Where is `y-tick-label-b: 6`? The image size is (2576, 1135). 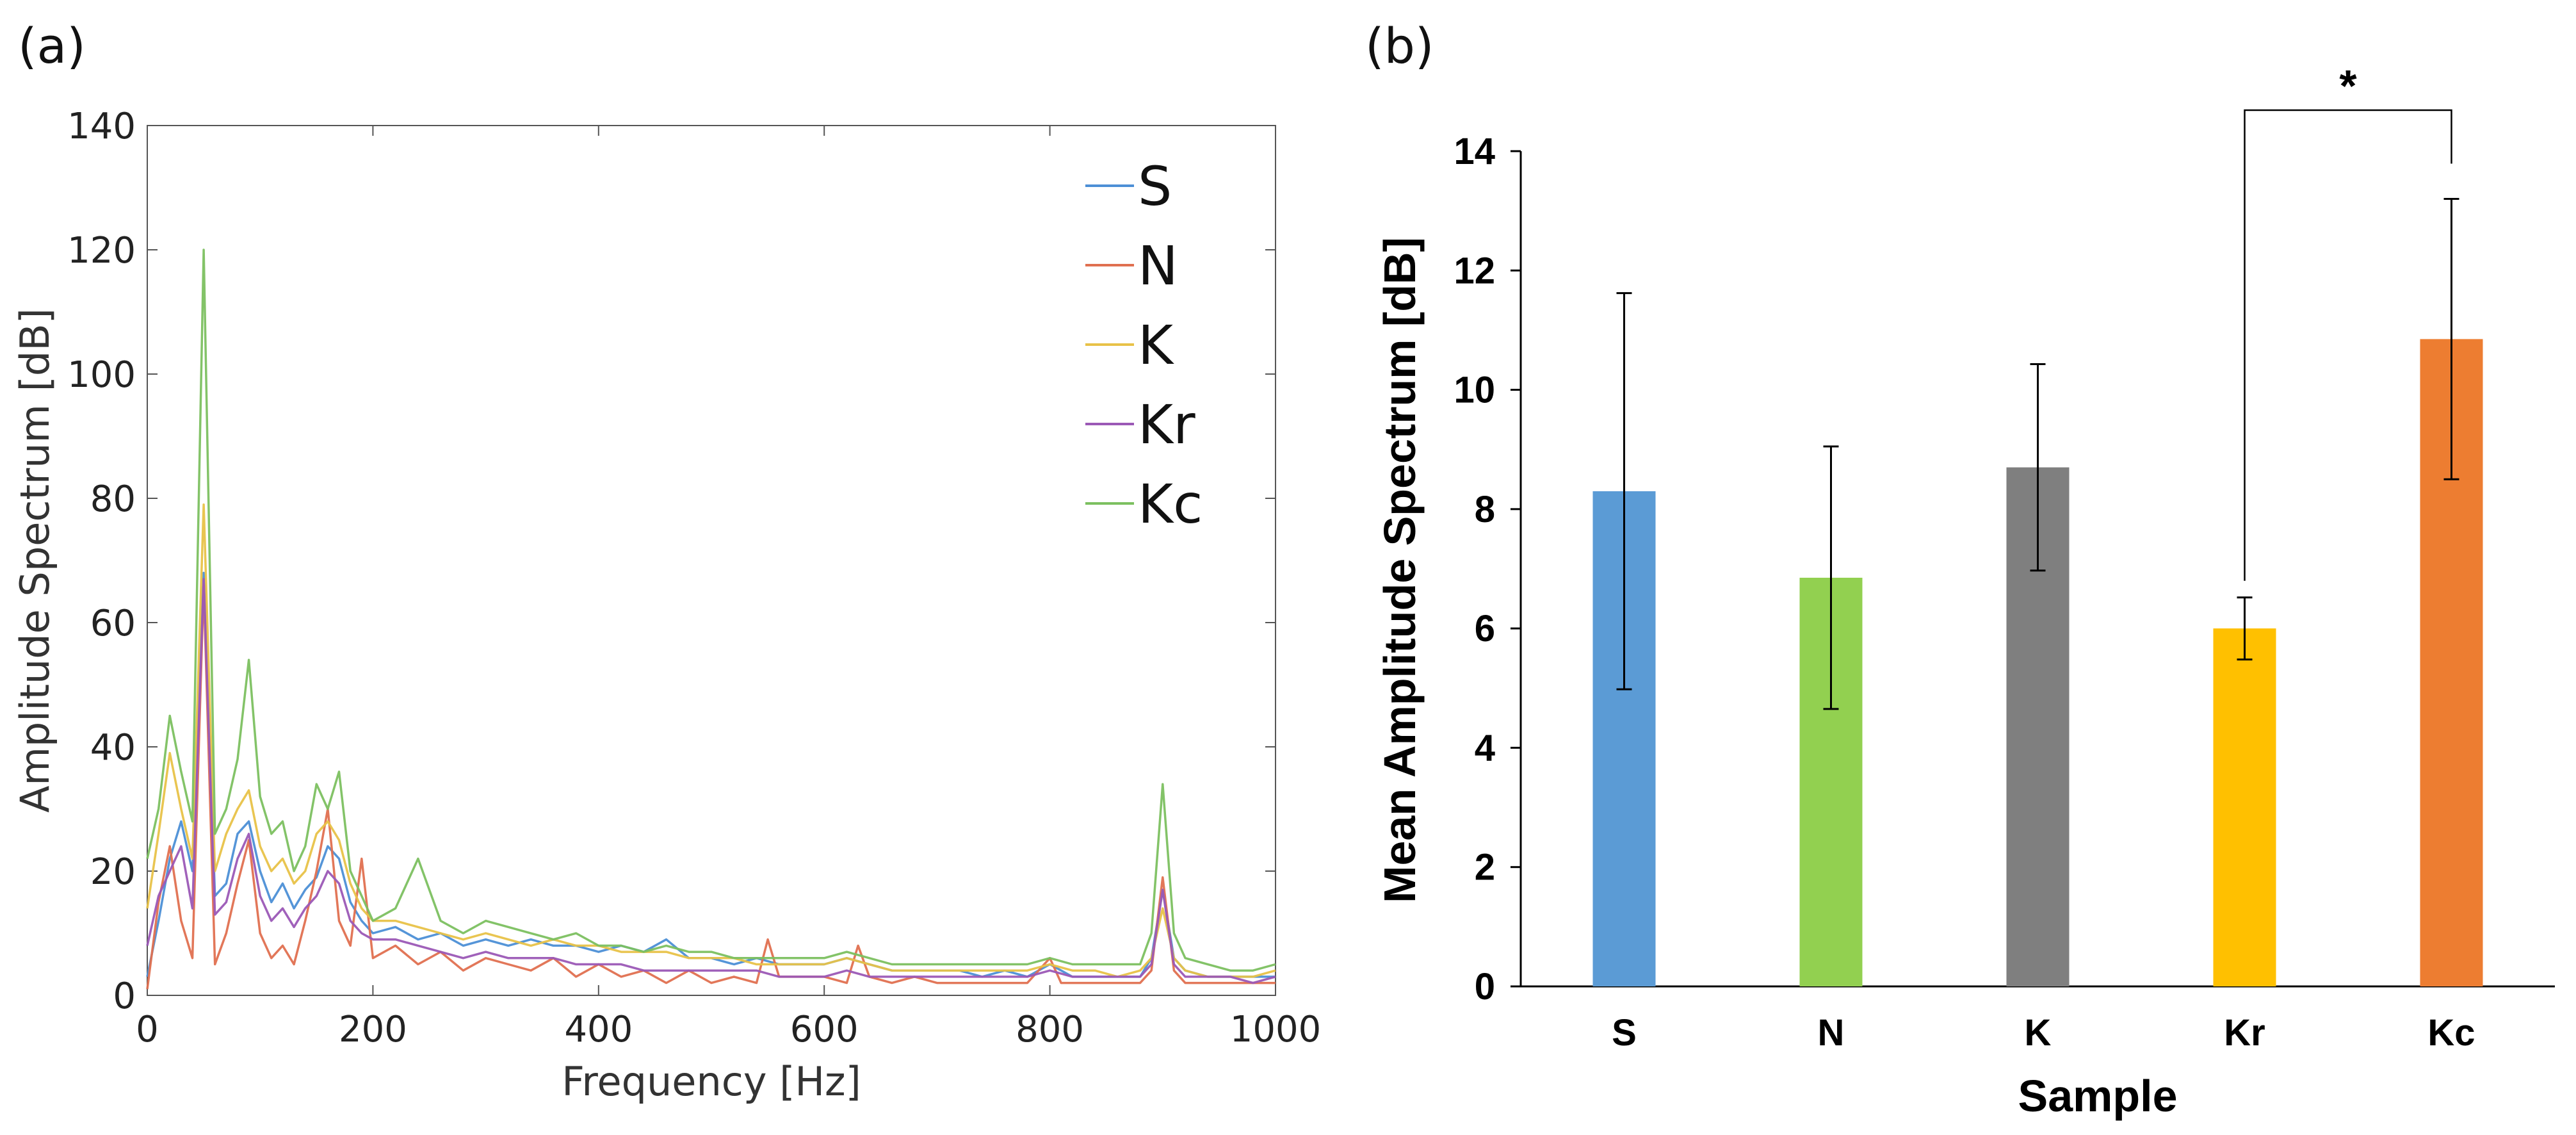
y-tick-label-b: 6 is located at coordinates (1485, 628).